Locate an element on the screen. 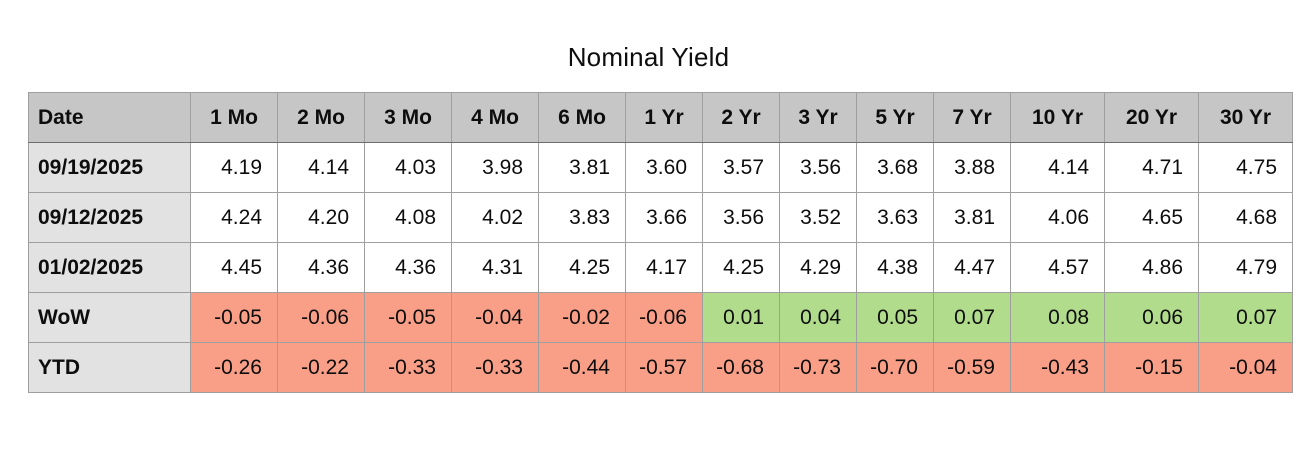 The height and width of the screenshot is (462, 1296). yield-cell: 4.29 is located at coordinates (818, 267).